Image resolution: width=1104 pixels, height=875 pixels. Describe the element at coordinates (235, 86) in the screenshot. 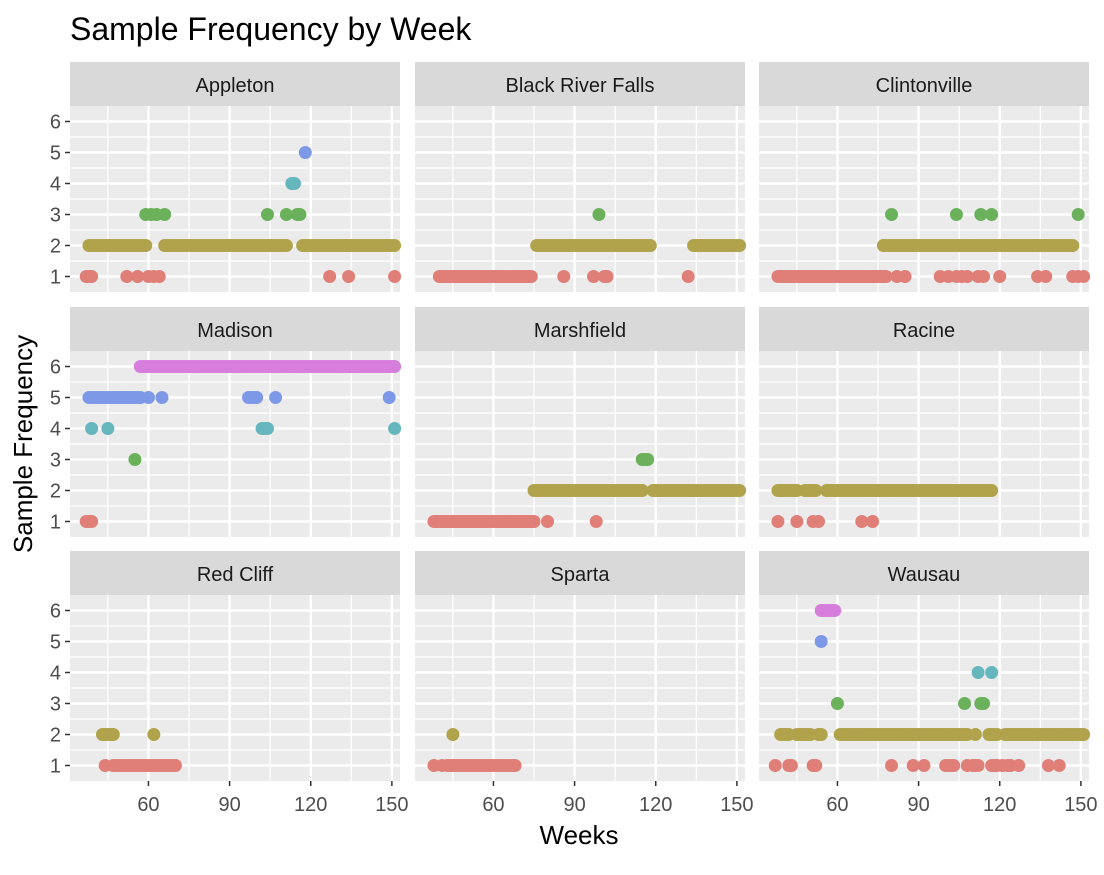

I see `facet-strip-label: Appleton` at that location.